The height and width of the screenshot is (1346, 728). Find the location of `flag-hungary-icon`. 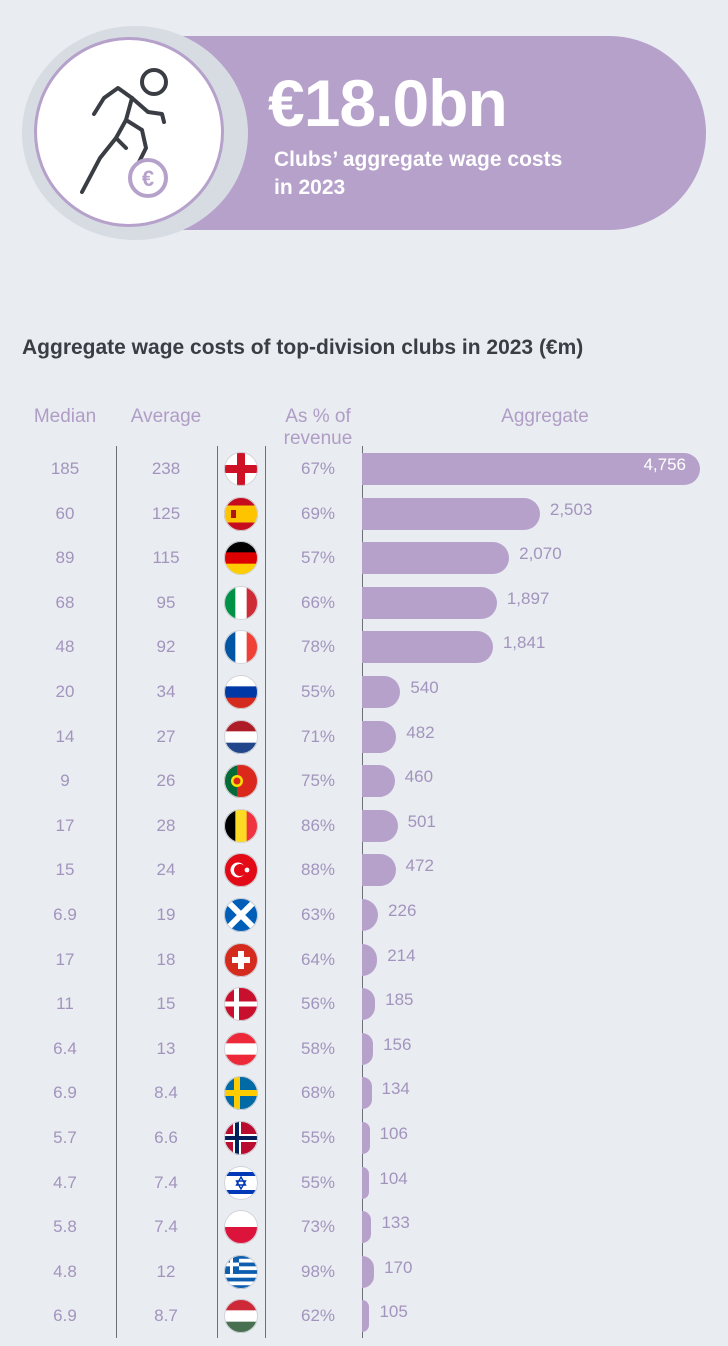

flag-hungary-icon is located at coordinates (241, 1316).